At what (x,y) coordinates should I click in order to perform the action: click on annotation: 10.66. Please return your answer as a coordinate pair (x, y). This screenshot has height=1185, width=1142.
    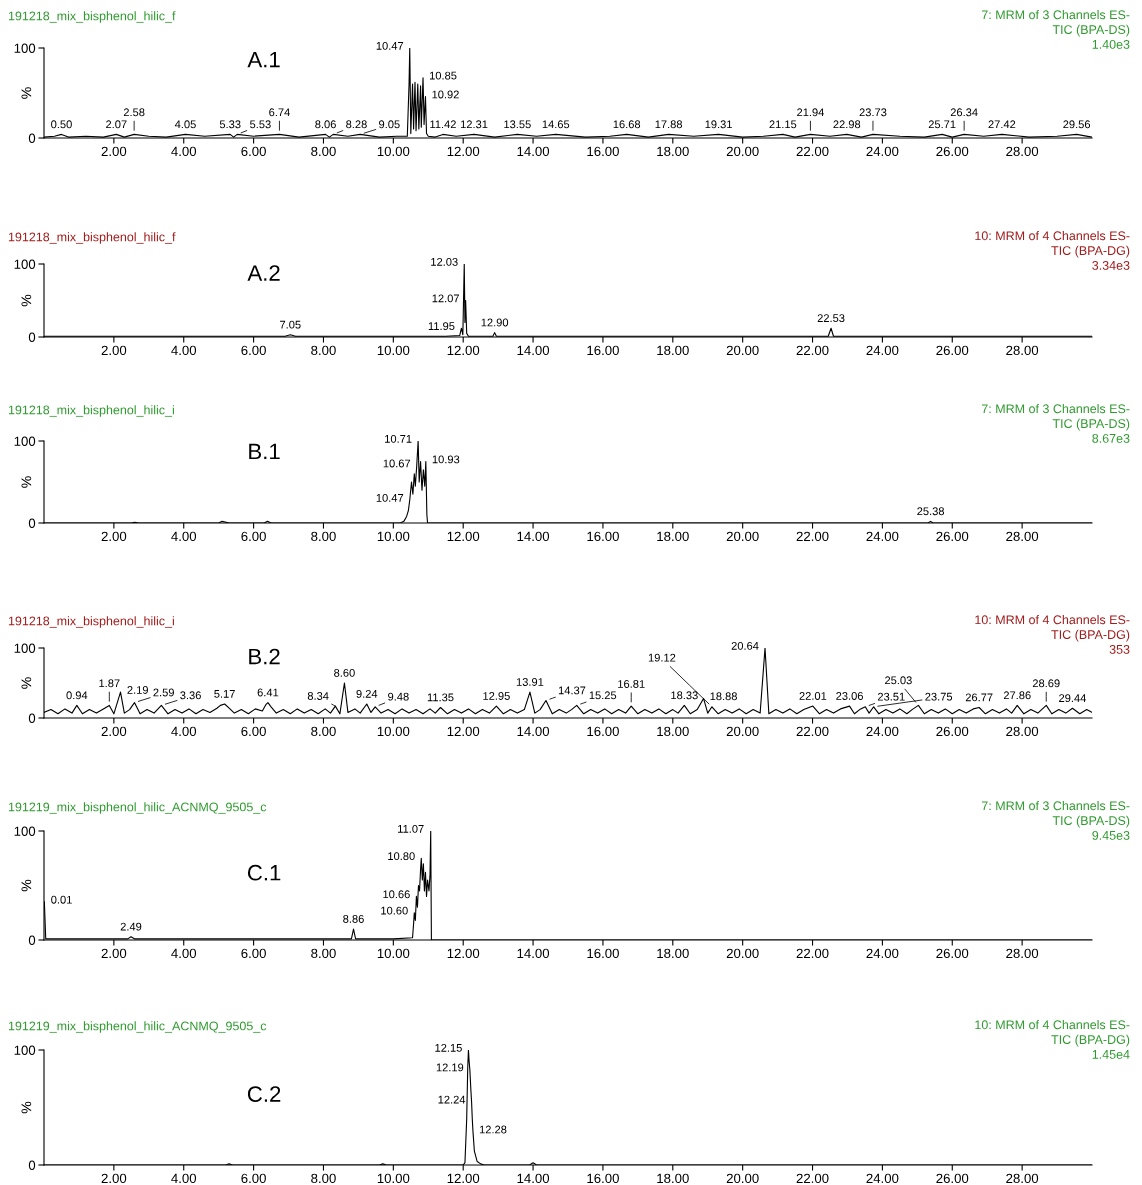
    Looking at the image, I should click on (396, 894).